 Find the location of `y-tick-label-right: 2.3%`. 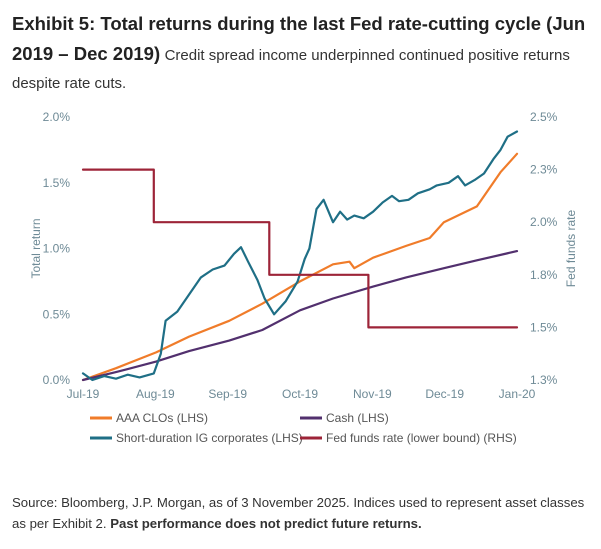

y-tick-label-right: 2.3% is located at coordinates (544, 170).